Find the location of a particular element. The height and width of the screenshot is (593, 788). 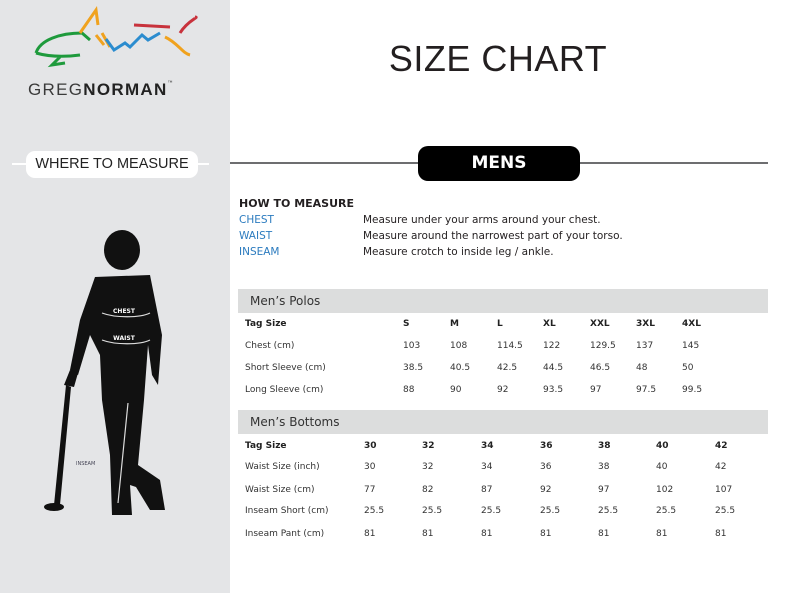

measure-key: CHEST is located at coordinates (256, 220).